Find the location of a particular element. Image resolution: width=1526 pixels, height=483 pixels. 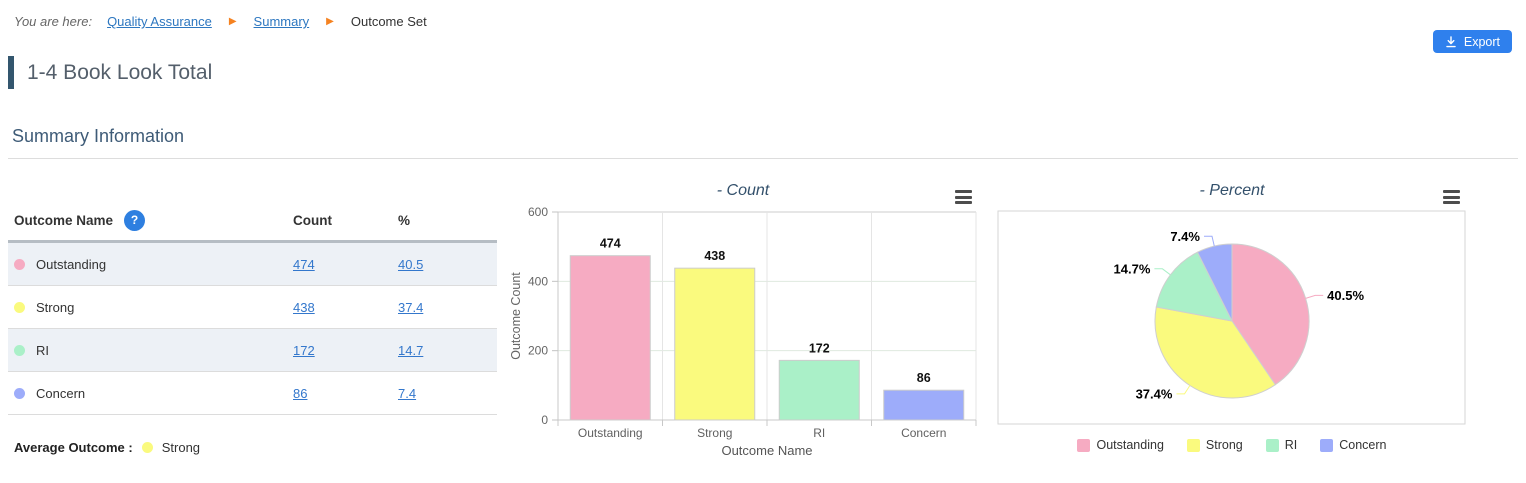

outcome-name: Outstanding is located at coordinates (71, 264).